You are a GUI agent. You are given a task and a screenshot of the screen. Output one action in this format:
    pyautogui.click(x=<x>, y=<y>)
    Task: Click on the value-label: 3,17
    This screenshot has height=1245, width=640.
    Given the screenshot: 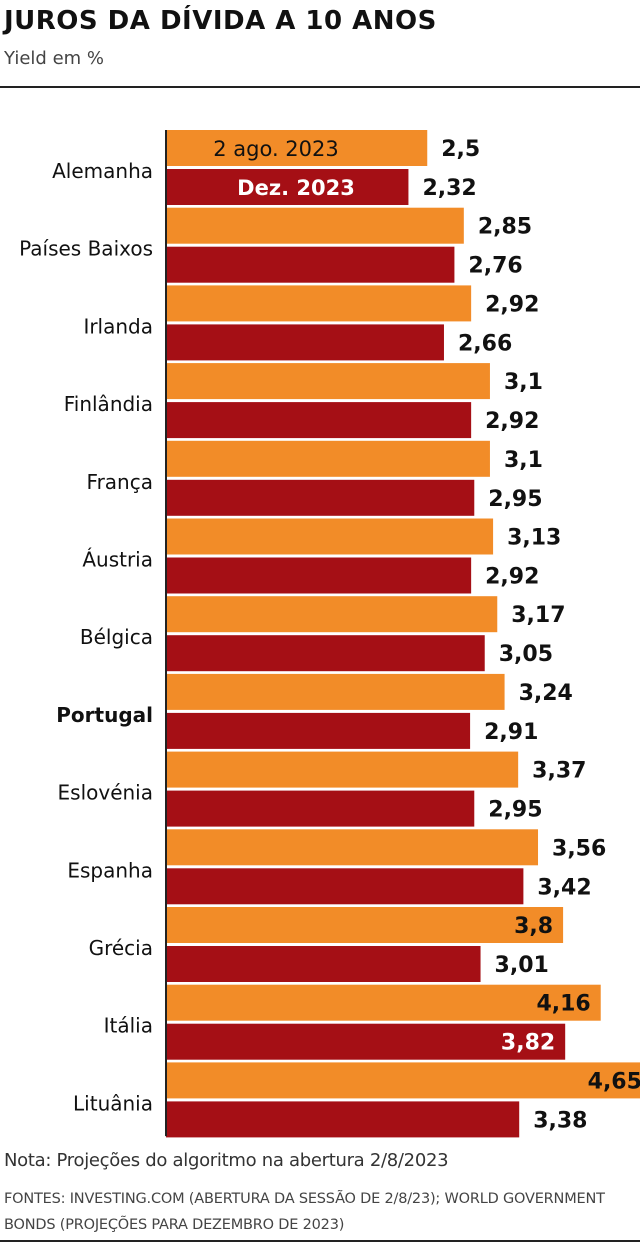 What is the action you would take?
    pyautogui.click(x=538, y=615)
    